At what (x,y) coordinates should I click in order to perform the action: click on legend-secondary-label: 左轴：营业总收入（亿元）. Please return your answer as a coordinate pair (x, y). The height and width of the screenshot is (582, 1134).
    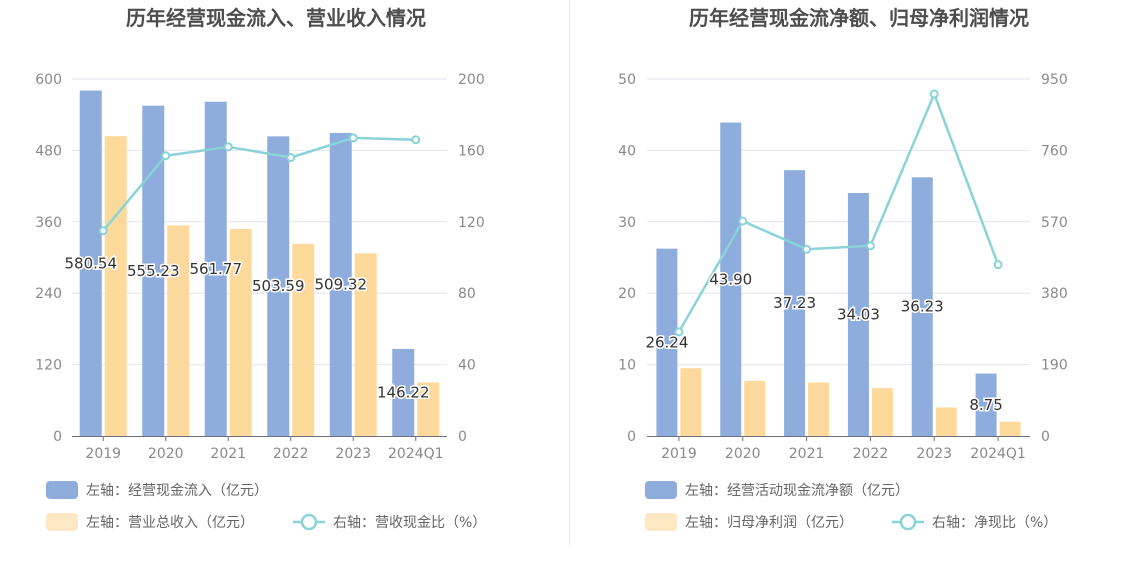
    Looking at the image, I should click on (170, 523).